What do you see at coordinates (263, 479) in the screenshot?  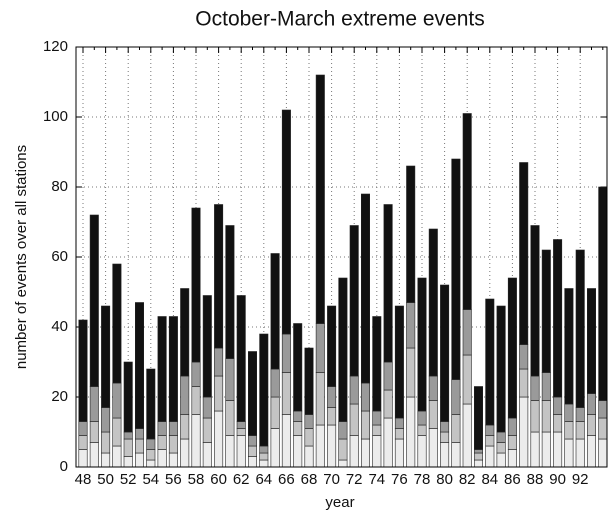 I see `x-tick-label: 64` at bounding box center [263, 479].